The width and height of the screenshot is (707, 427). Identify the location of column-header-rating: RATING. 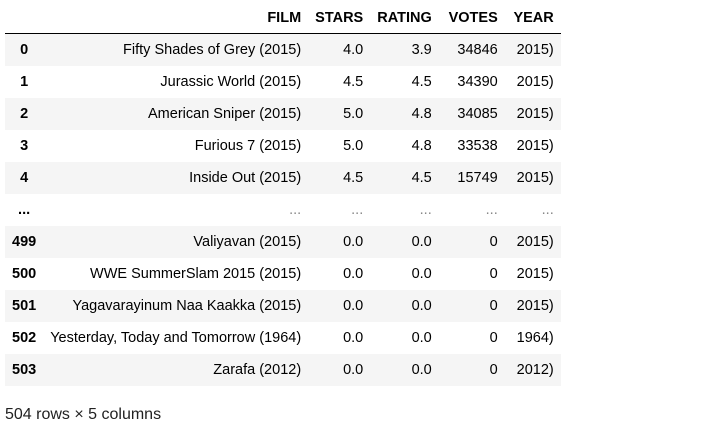
(404, 18).